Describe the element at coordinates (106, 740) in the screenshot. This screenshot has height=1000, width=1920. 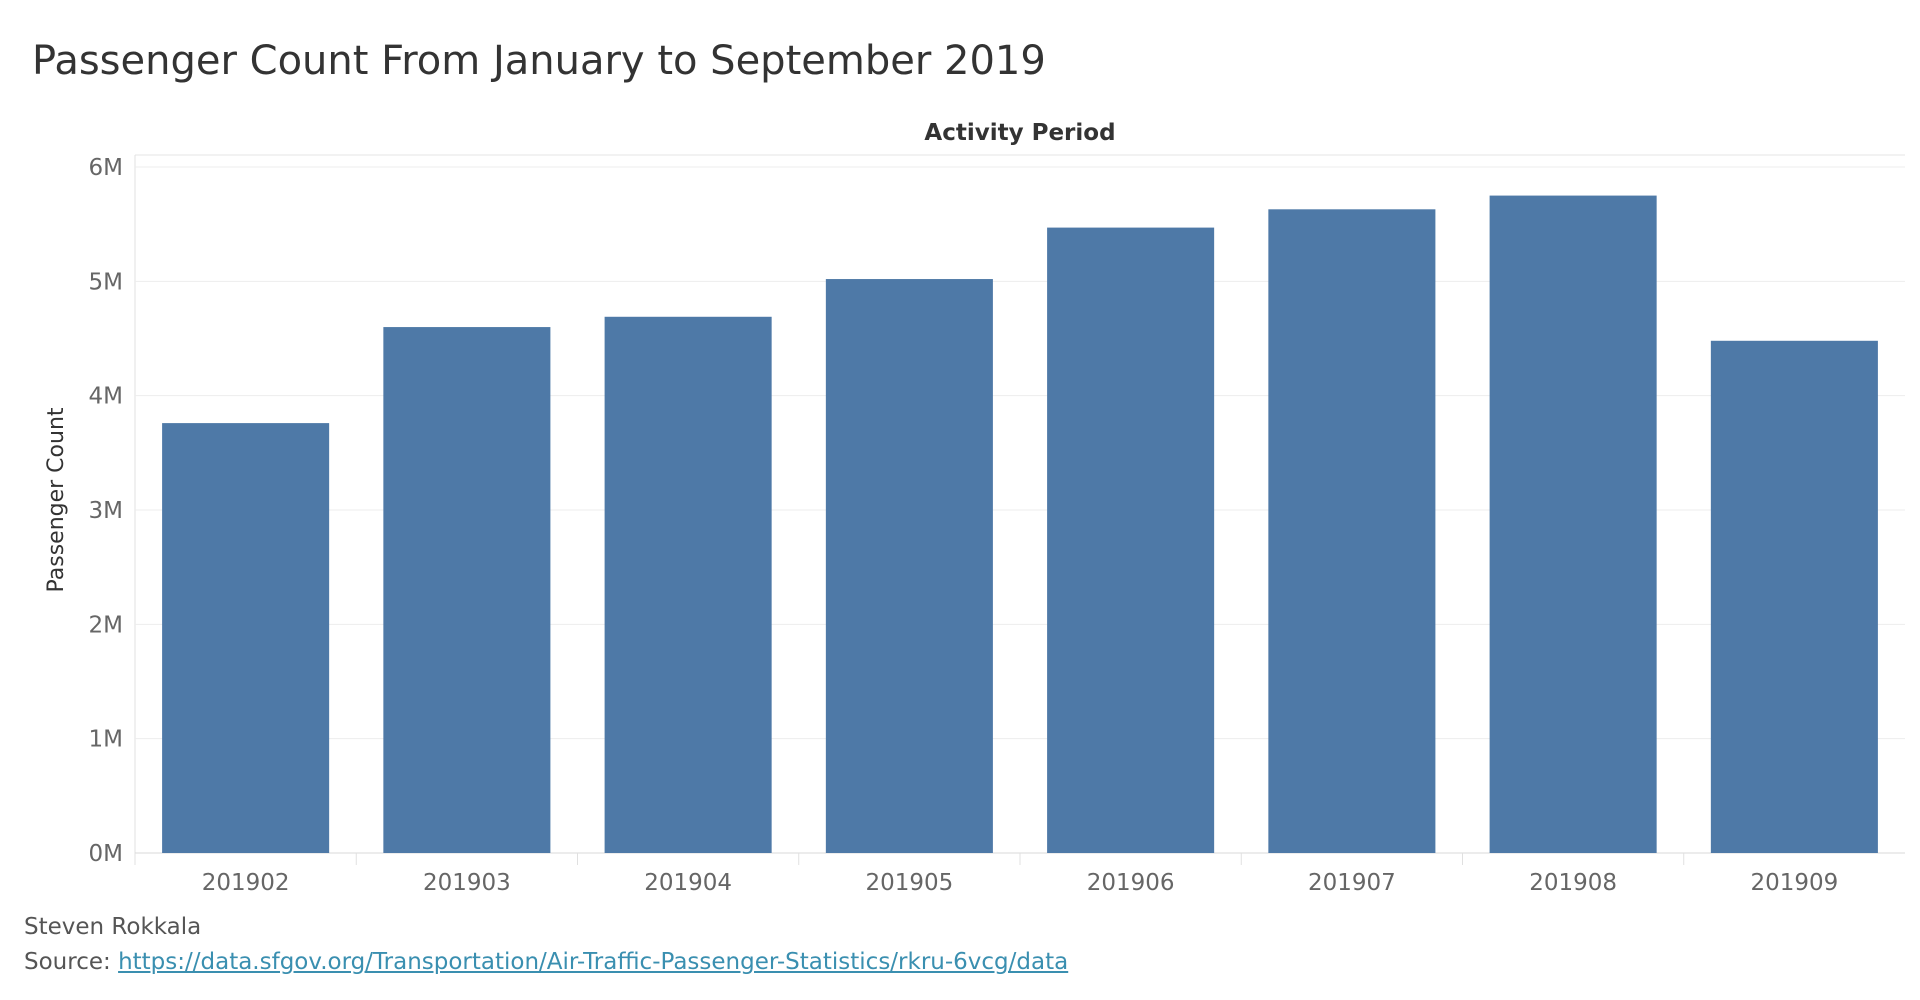
I see `y-tick-label: 1M` at that location.